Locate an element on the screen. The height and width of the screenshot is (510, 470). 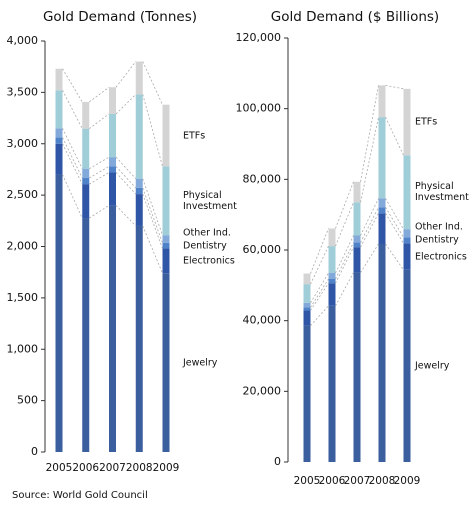
source: Source: World Gold Council is located at coordinates (80, 495).